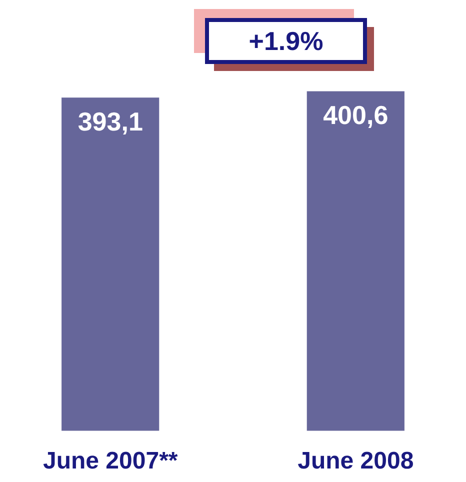  I want to click on x-tick-label: June 2008, so click(356, 461).